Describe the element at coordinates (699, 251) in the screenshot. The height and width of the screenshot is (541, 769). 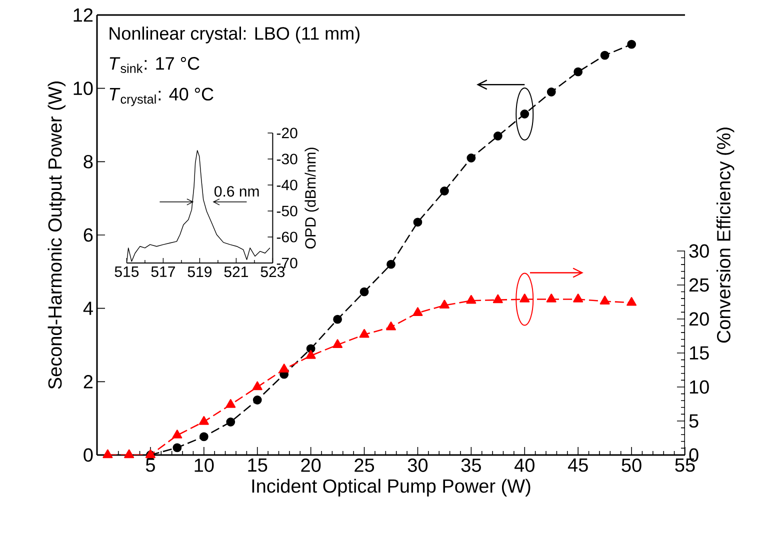
I see `y2-tick-label: 30` at that location.